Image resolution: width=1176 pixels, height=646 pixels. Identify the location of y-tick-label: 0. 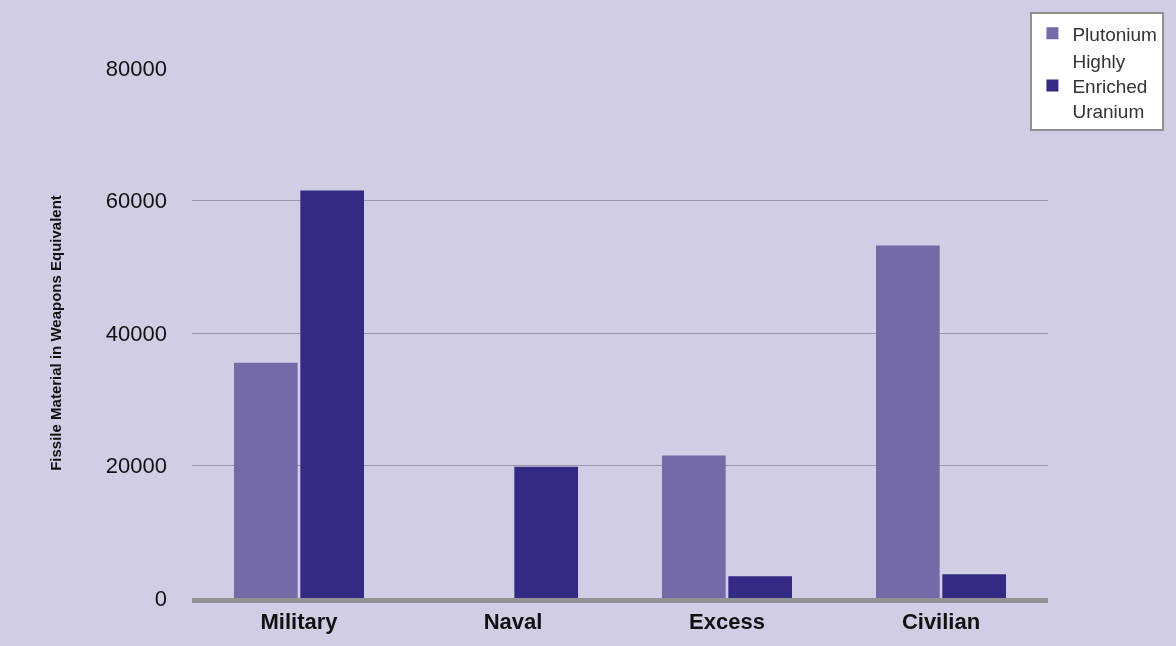
(160, 598).